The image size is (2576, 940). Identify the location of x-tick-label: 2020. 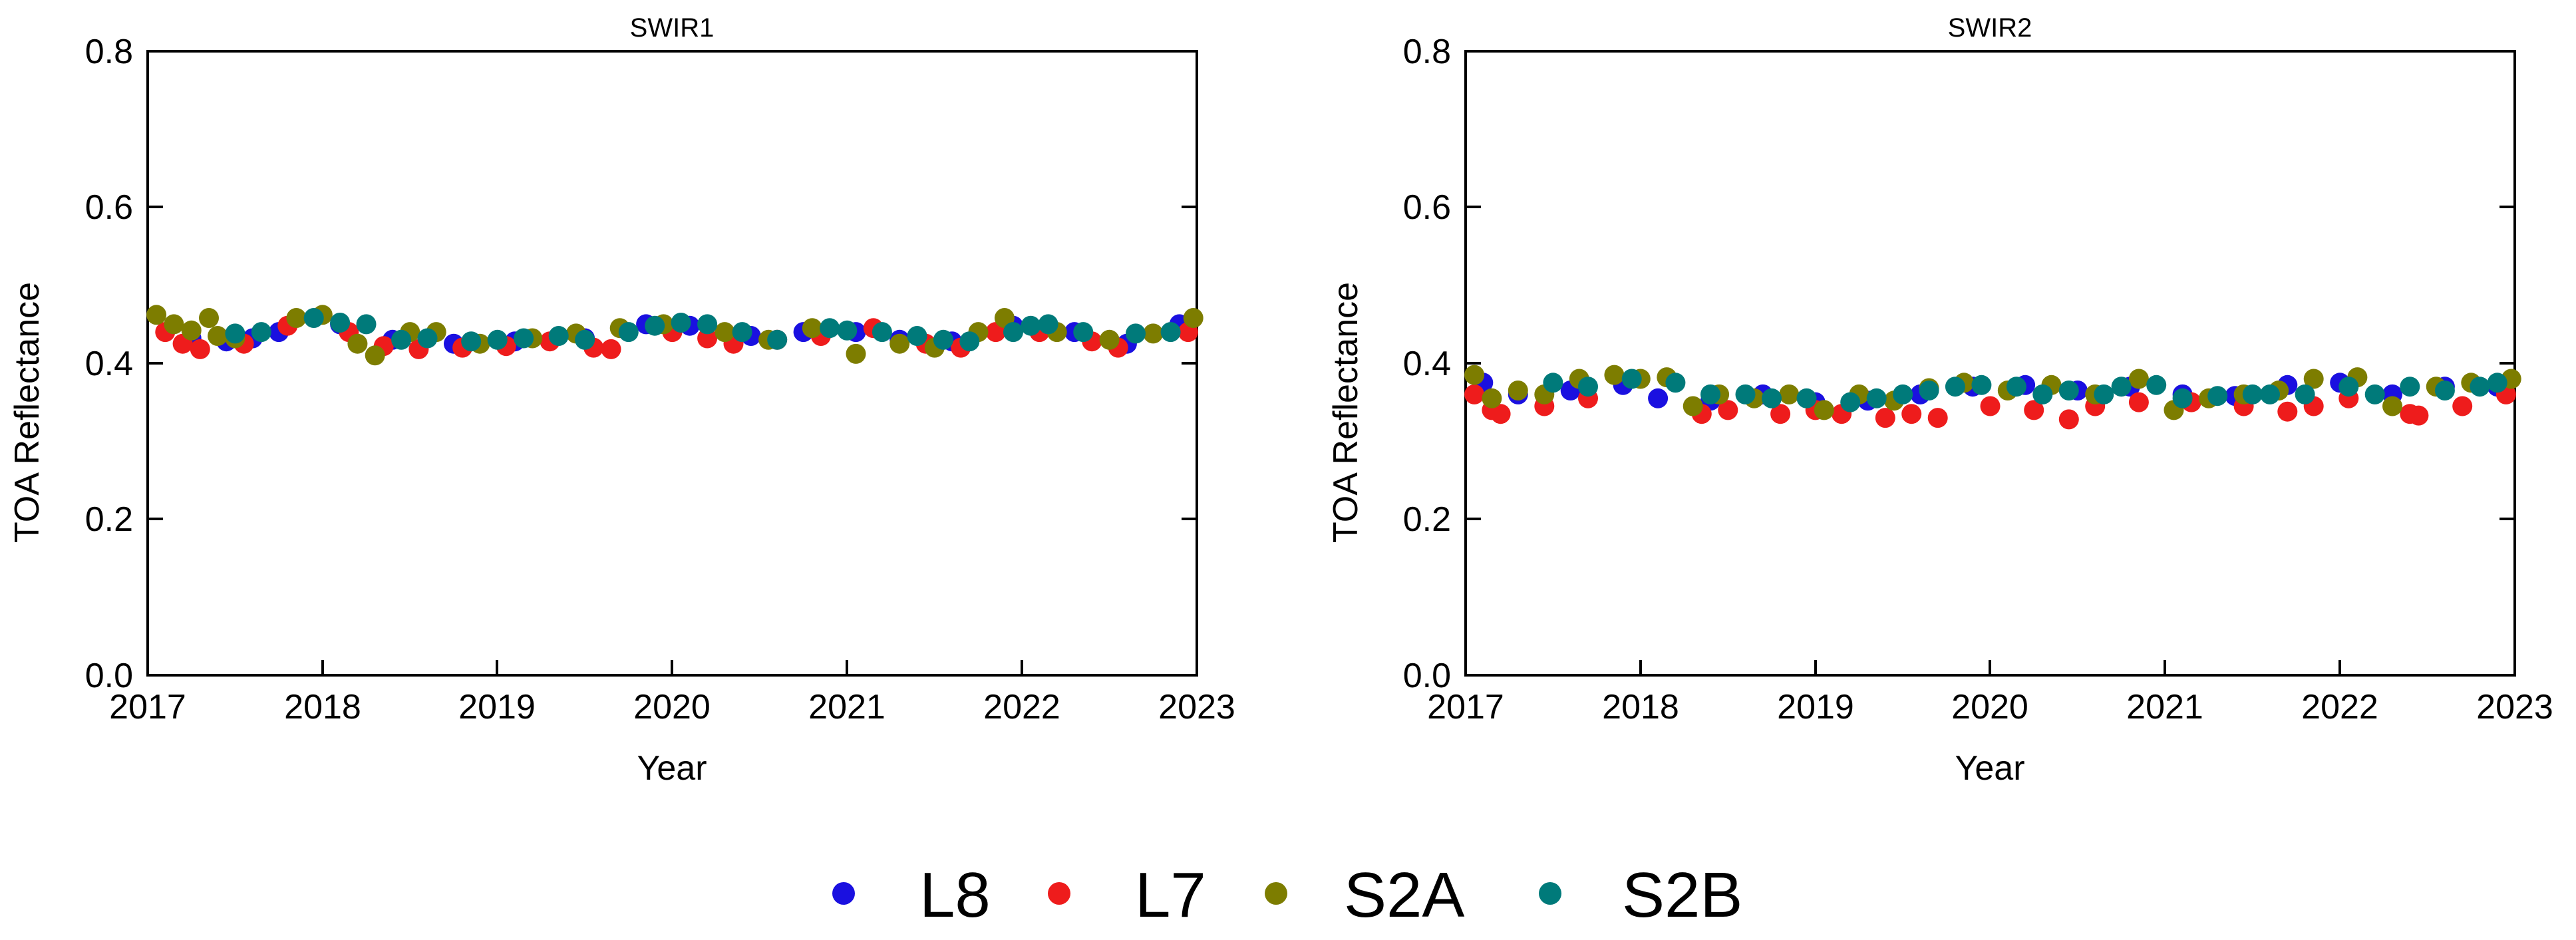
(672, 707).